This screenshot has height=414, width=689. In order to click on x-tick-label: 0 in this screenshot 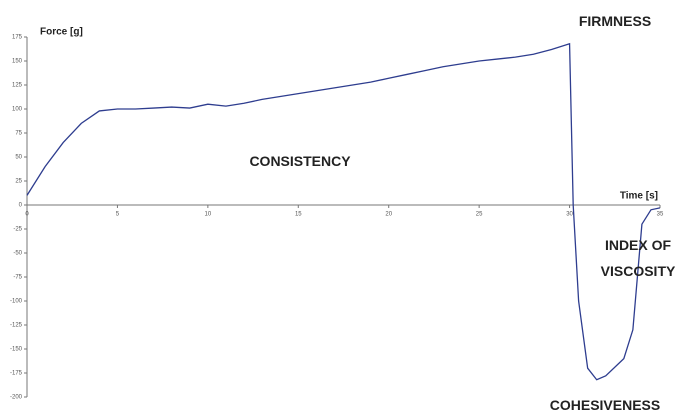, I will do `click(27, 215)`.